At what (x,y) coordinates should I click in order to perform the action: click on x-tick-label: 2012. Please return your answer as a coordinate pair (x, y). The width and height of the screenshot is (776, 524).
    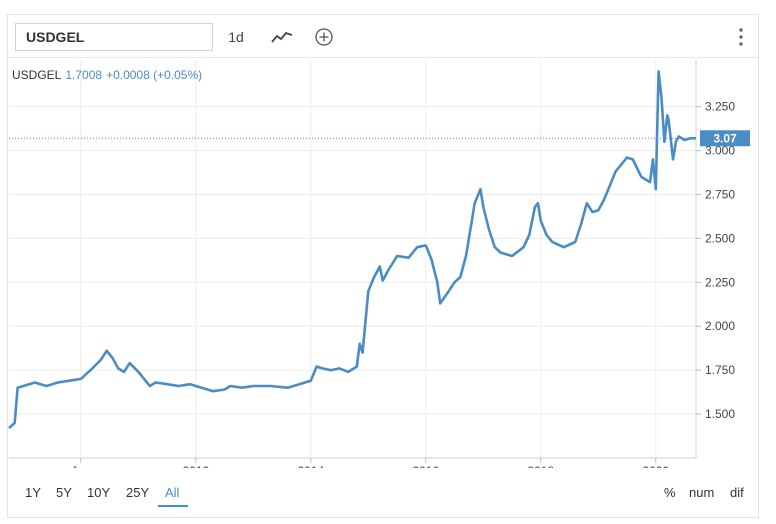
    Looking at the image, I should click on (195, 466).